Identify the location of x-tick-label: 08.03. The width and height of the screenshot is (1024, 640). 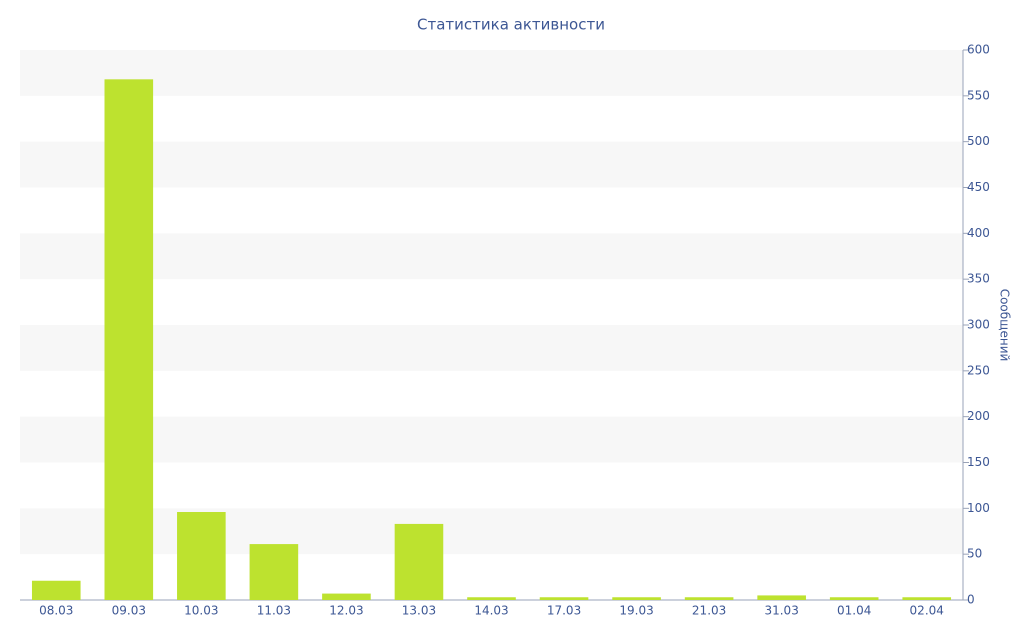
(56, 611).